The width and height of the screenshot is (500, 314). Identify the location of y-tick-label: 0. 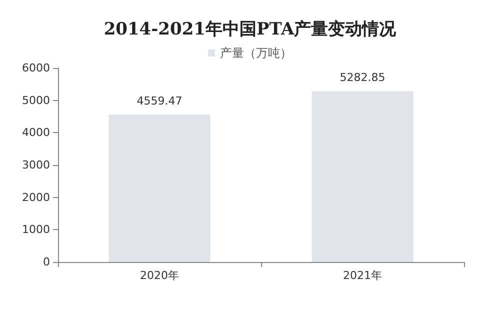
(46, 262).